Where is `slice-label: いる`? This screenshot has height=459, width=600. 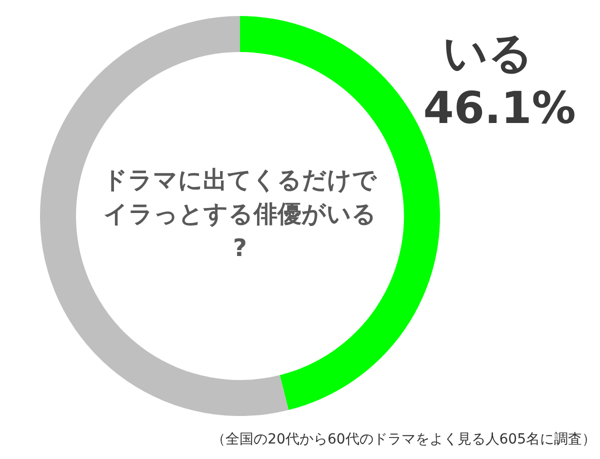
slice-label: いる is located at coordinates (488, 54).